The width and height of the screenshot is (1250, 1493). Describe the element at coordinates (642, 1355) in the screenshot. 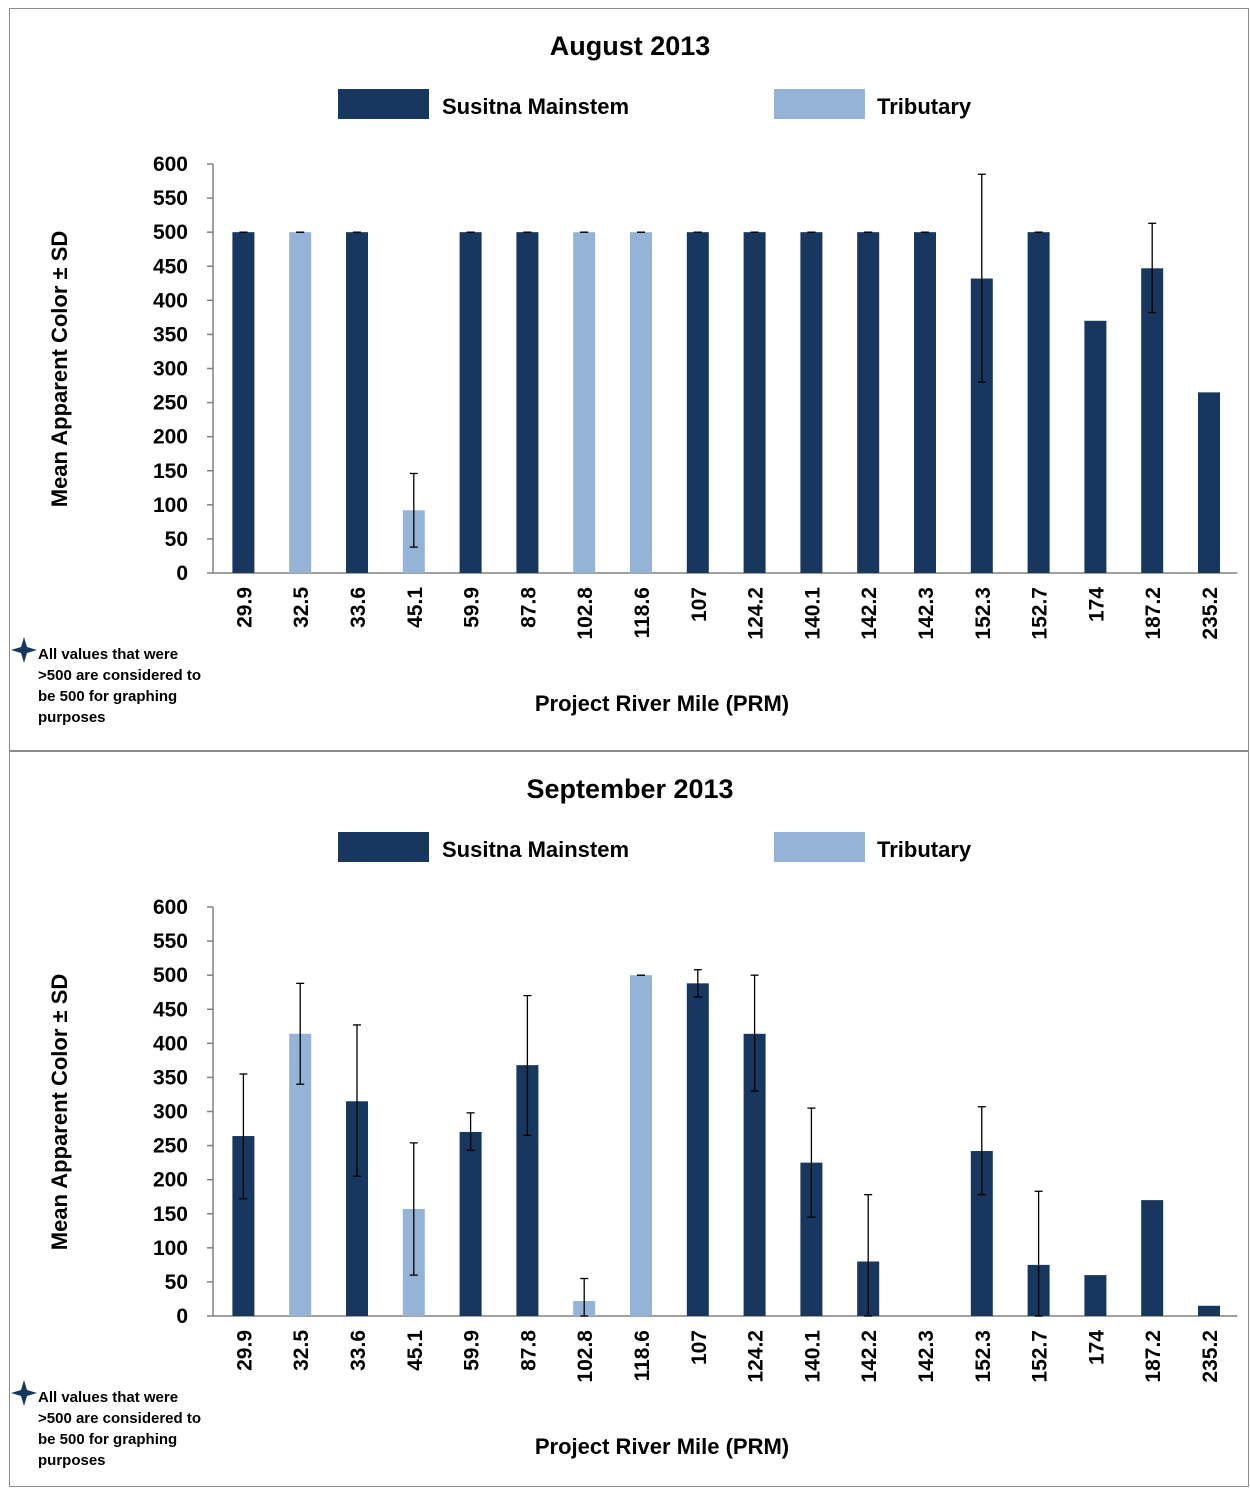

I see `x-tick-label-118-6: 118.6` at that location.